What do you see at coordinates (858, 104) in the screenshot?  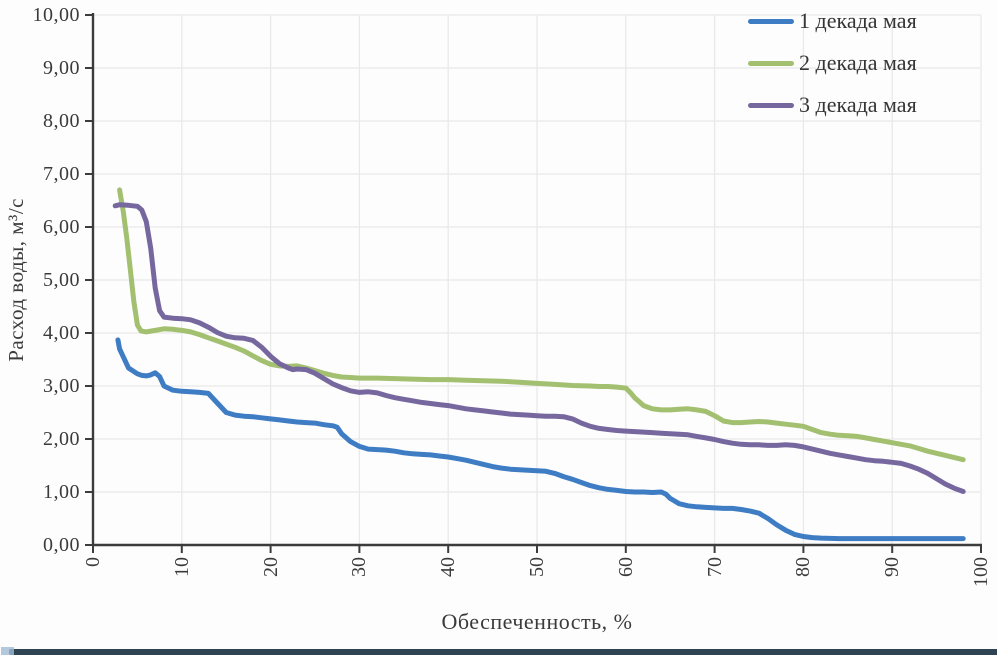 I see `legend-label: 3 декада мая` at bounding box center [858, 104].